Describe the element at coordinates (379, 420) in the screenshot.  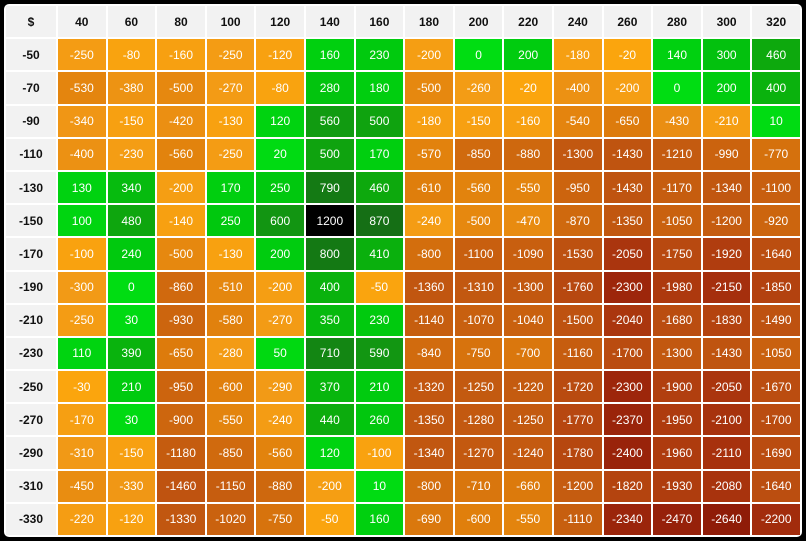
I see `heatmap-cell: 260` at that location.